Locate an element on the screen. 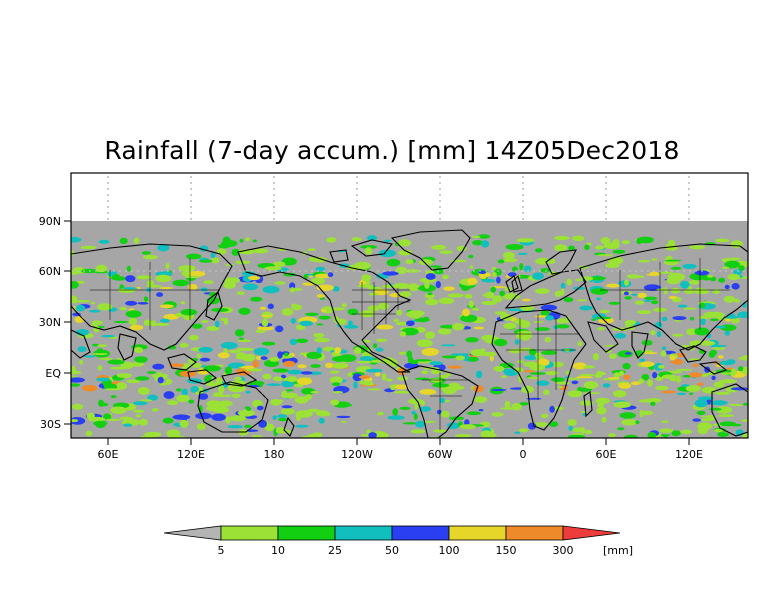 Image resolution: width=784 pixels, height=612 pixels. lon-label-0: 0 is located at coordinates (523, 454).